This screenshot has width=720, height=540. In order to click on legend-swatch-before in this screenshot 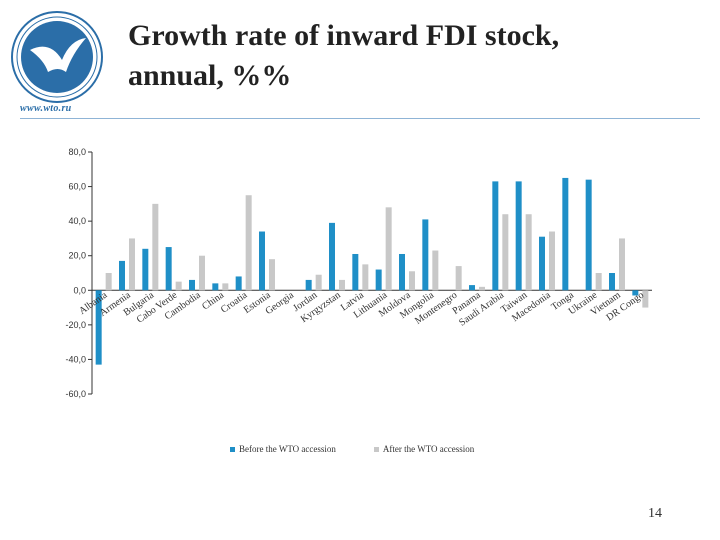, I will do `click(232, 449)`.